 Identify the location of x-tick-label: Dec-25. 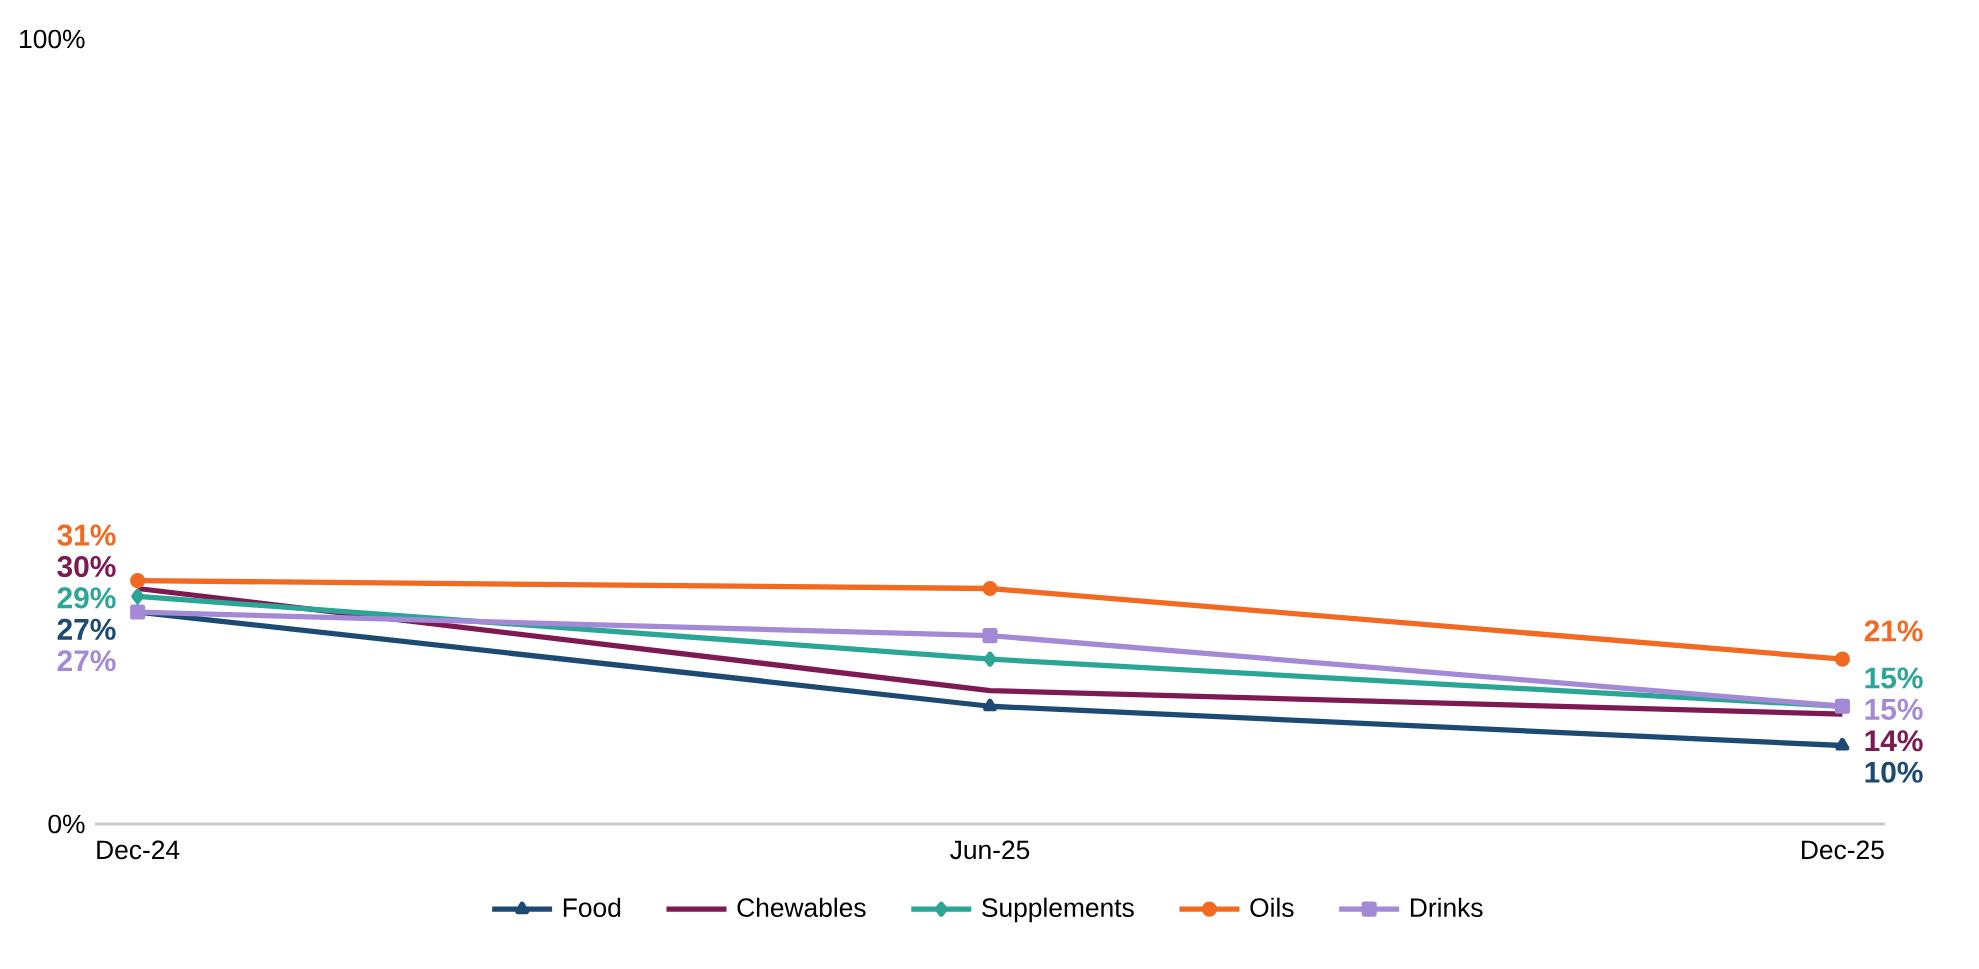
(1843, 850).